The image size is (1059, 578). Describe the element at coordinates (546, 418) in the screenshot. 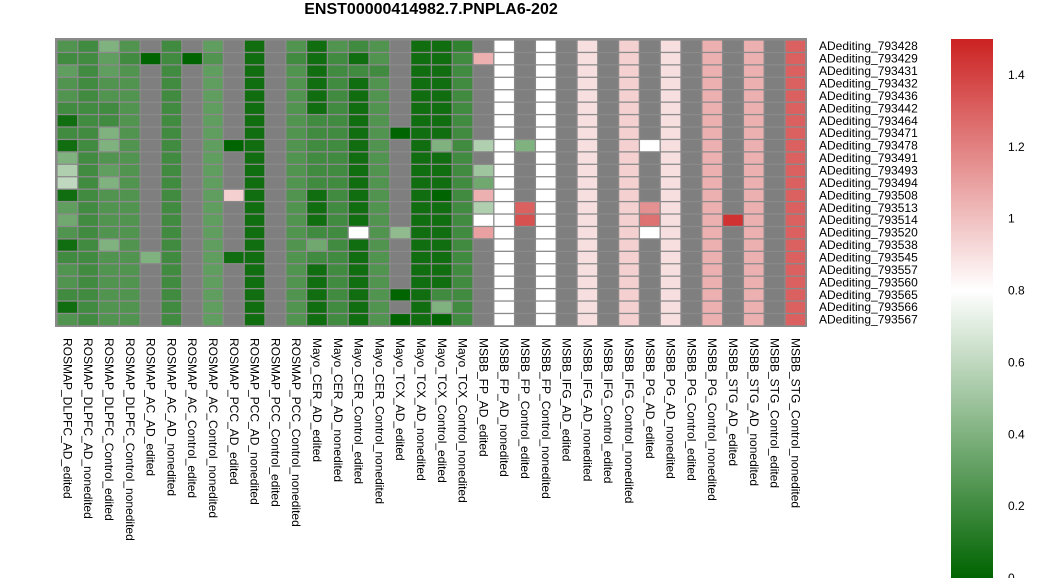

I see `column-label: MSBB_FP_Control_nonedited` at that location.